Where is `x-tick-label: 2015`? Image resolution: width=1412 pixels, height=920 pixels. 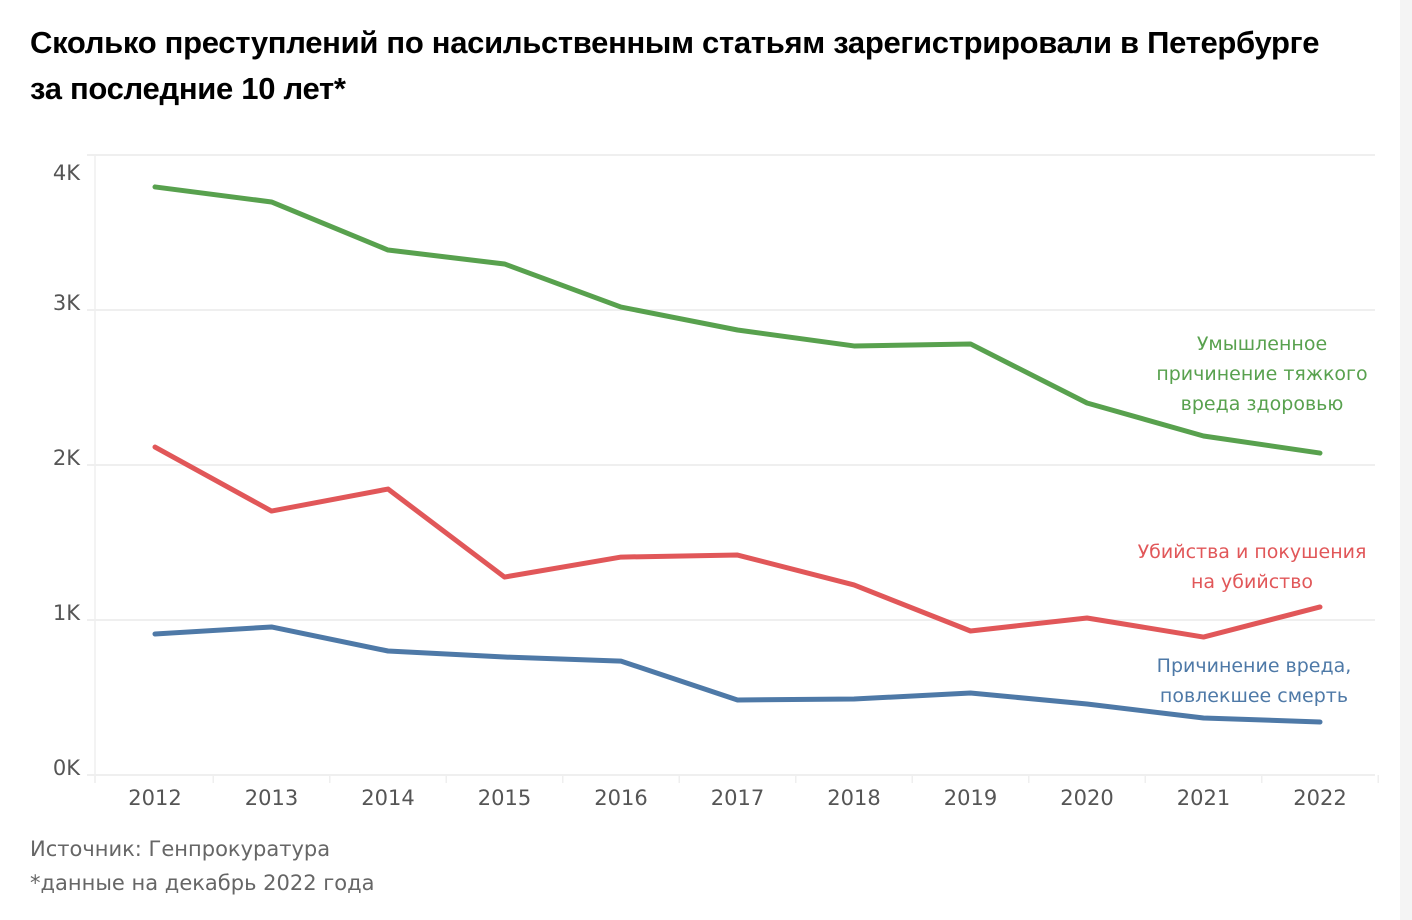
x-tick-label: 2015 is located at coordinates (504, 798).